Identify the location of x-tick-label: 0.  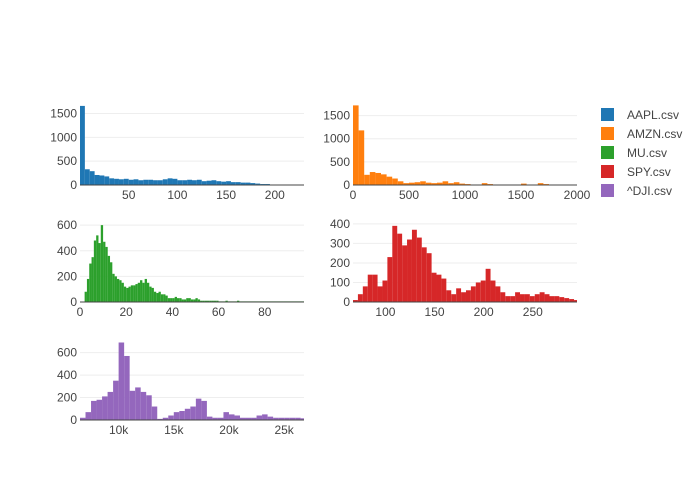
(80, 312).